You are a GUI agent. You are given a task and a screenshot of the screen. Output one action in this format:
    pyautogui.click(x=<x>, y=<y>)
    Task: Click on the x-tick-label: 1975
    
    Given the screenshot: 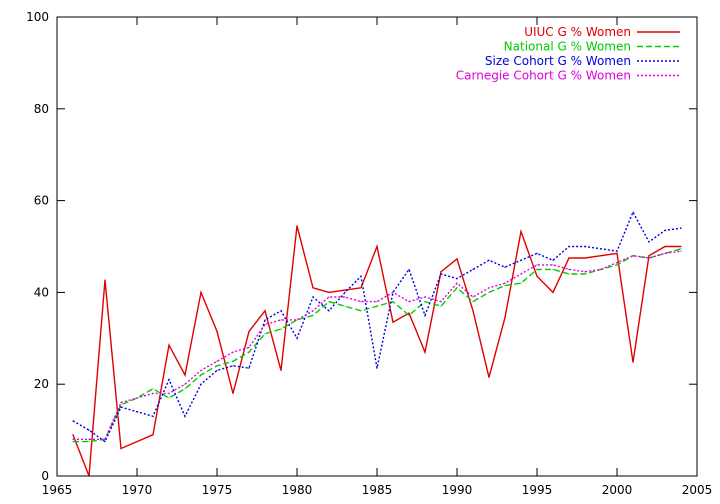 What is the action you would take?
    pyautogui.click(x=217, y=490)
    